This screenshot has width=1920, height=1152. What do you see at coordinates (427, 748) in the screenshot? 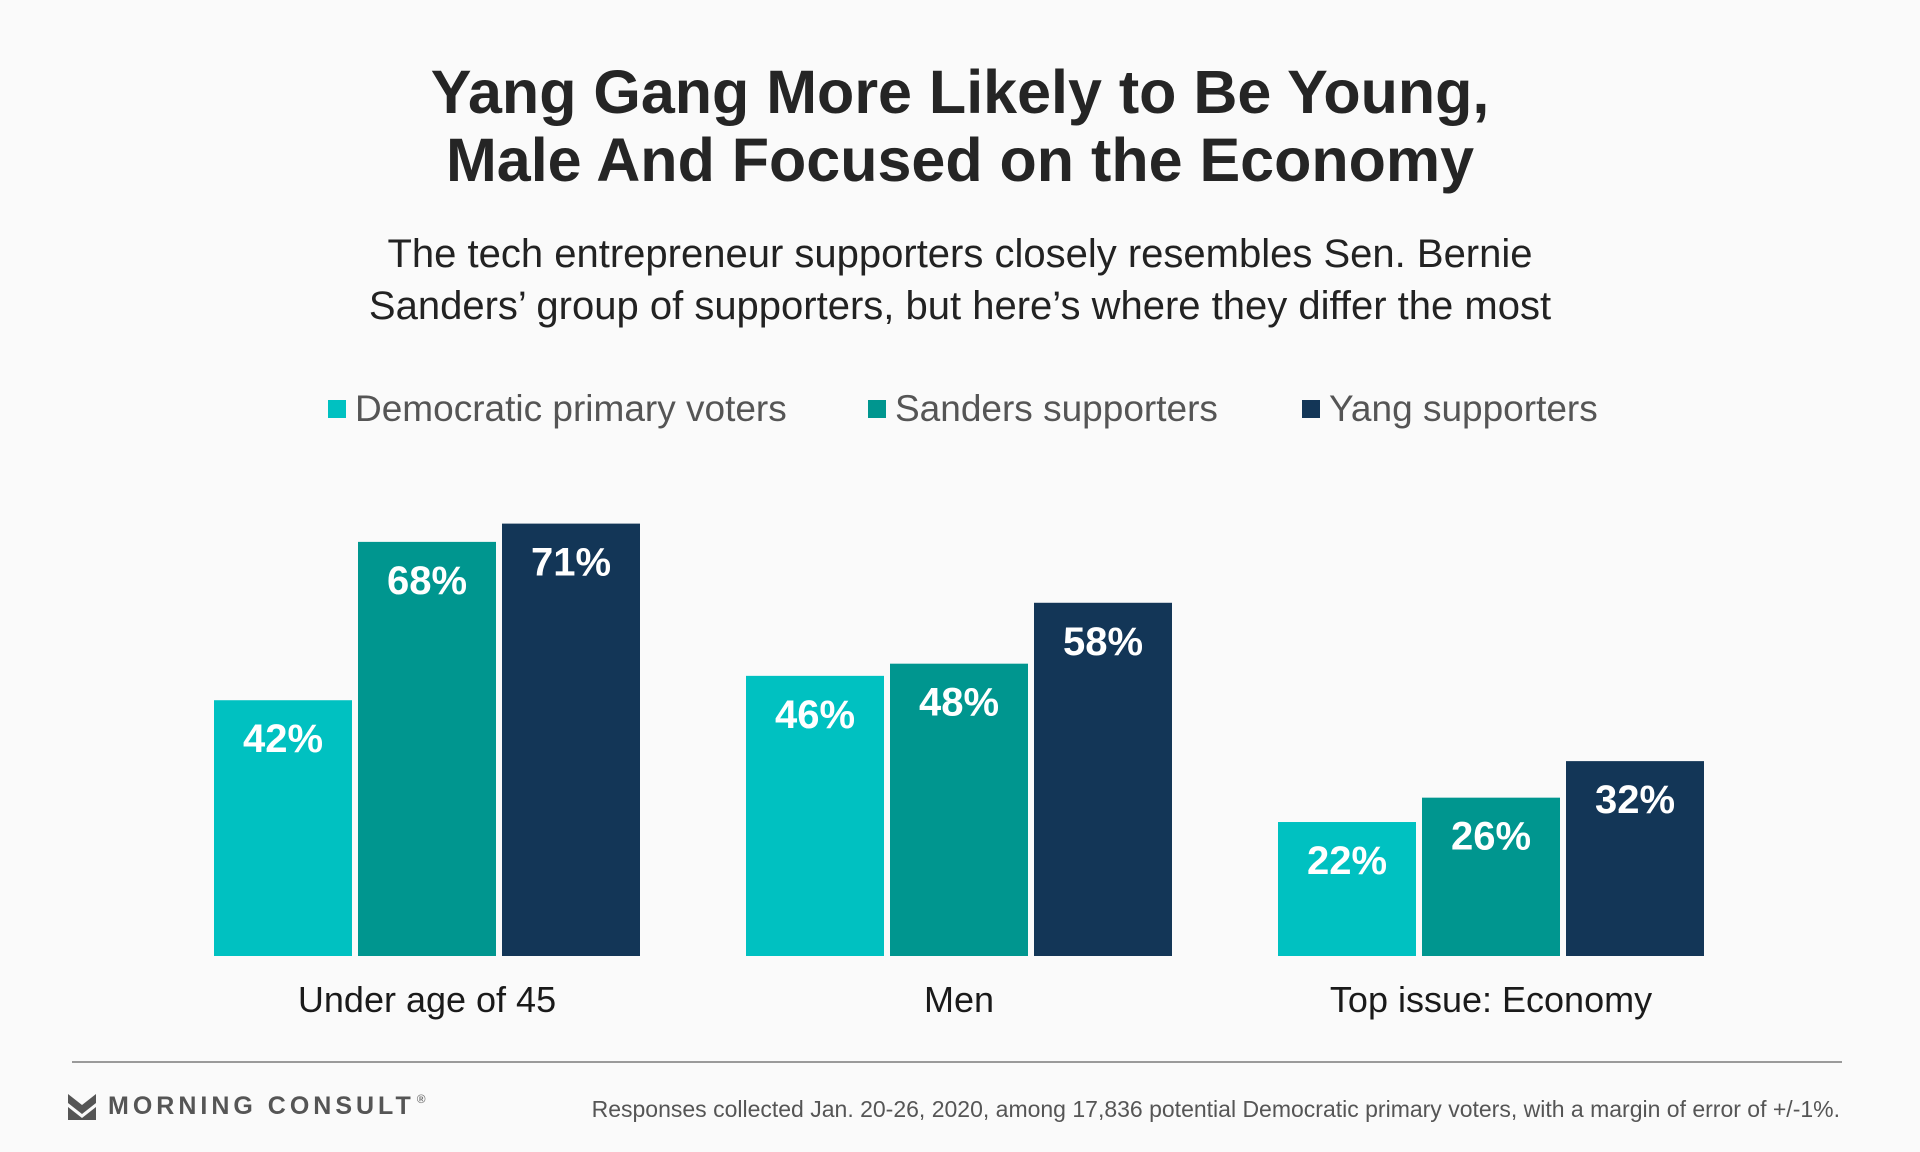
I see `bar-under-45-sanders` at bounding box center [427, 748].